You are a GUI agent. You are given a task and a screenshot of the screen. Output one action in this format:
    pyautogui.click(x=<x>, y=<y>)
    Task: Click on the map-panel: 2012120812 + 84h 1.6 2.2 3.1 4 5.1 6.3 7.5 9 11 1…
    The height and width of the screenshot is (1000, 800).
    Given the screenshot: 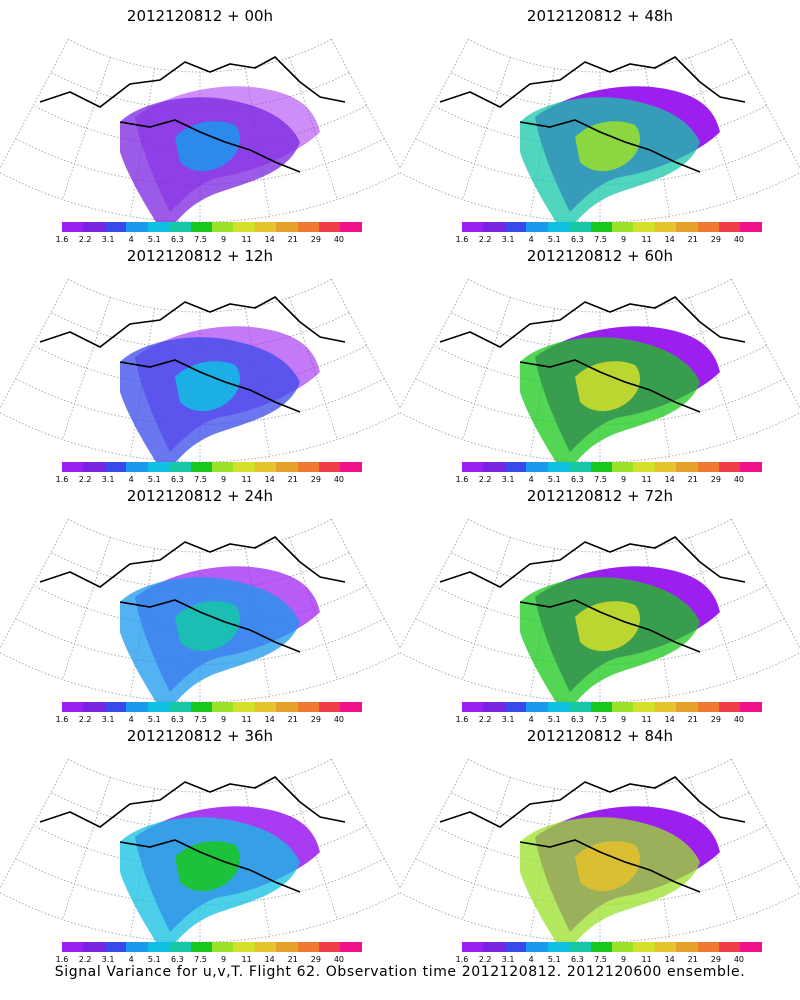 What is the action you would take?
    pyautogui.click(x=600, y=842)
    